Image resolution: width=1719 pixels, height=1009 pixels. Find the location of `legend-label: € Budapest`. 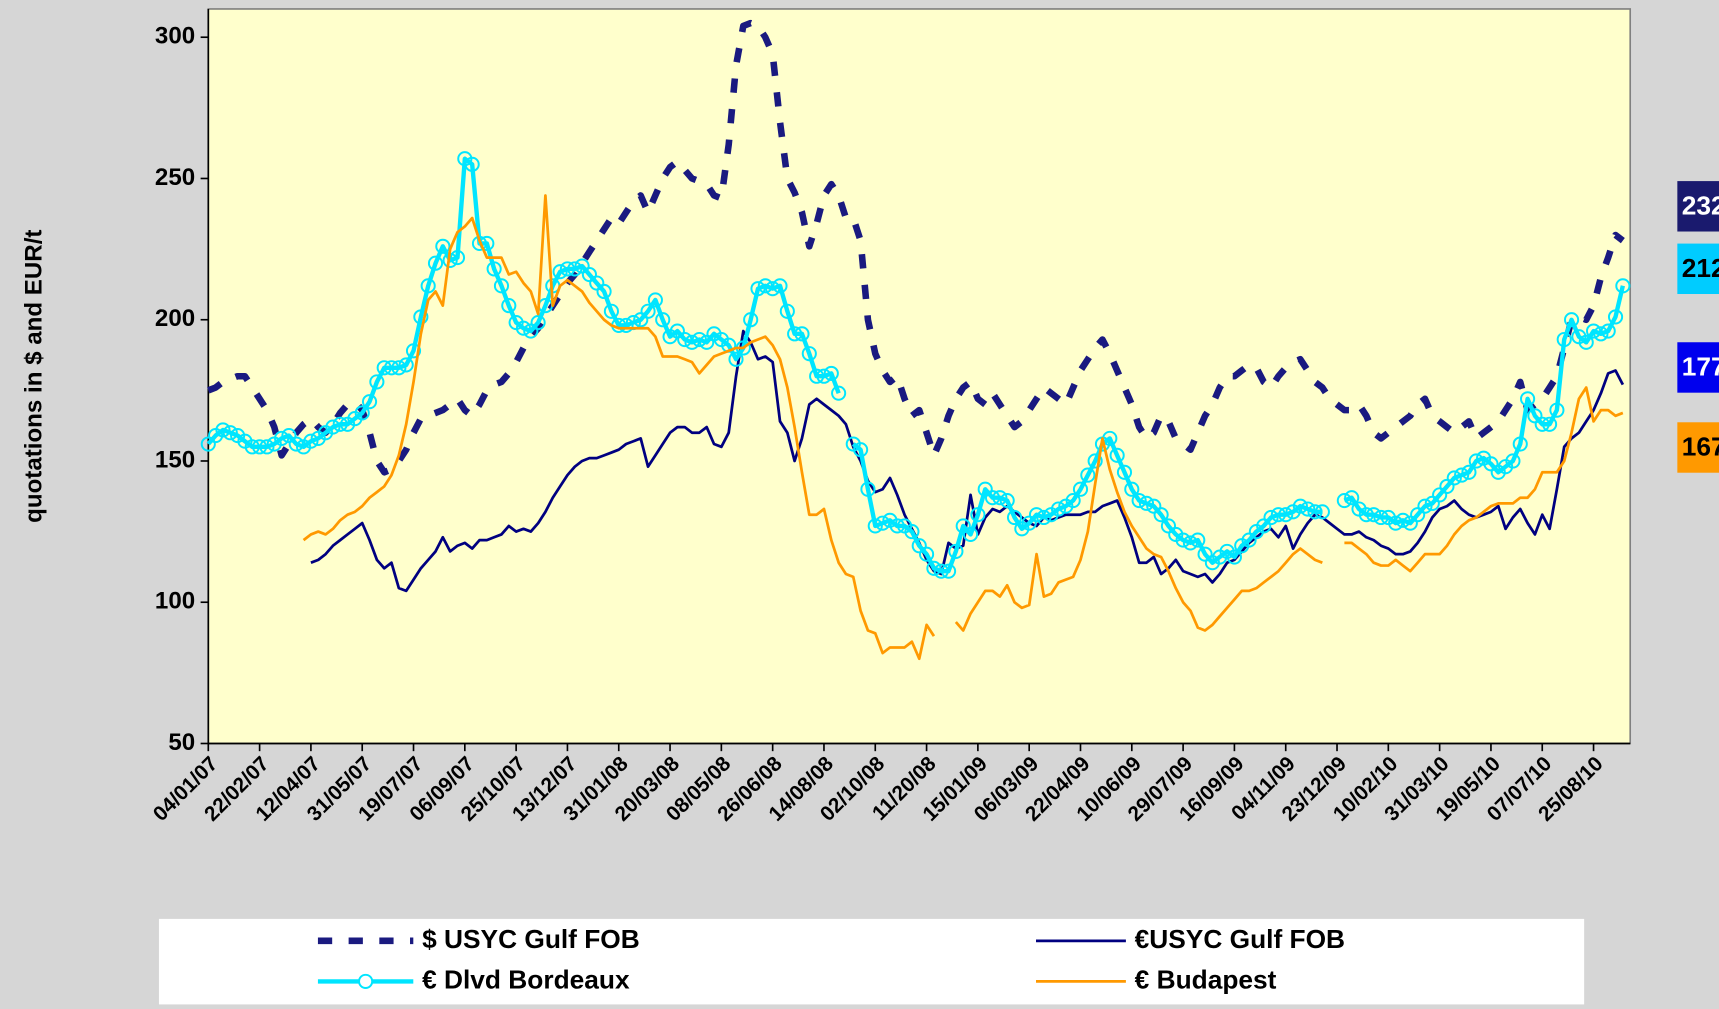

legend-label: € Budapest is located at coordinates (1206, 979).